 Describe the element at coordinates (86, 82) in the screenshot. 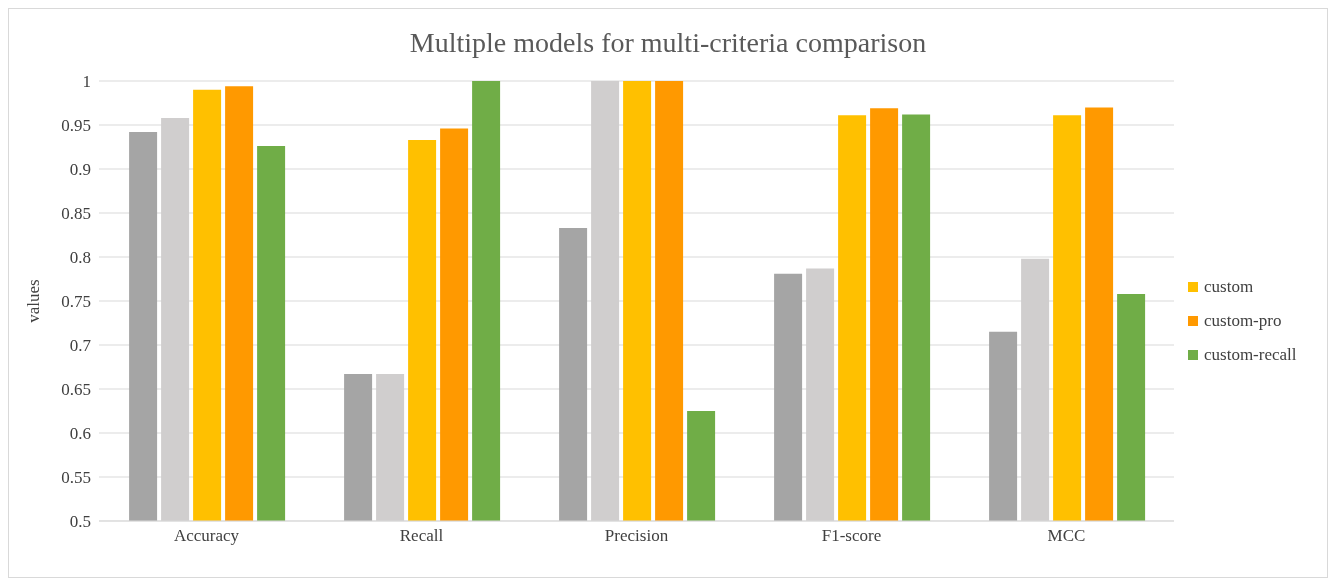

I see `y-tick-label: 1` at that location.